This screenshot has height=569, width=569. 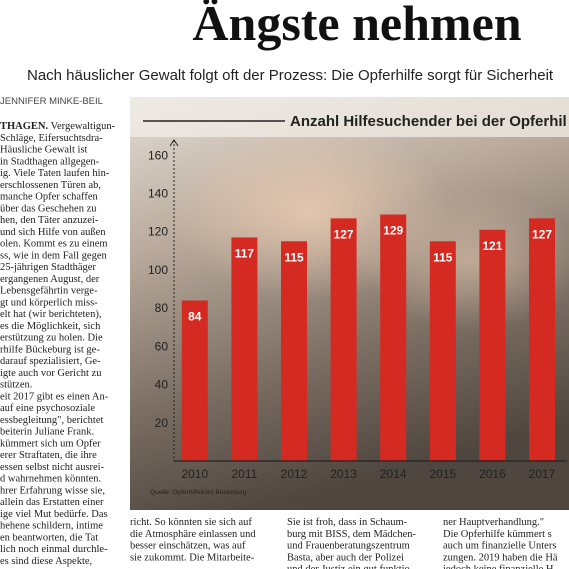 I want to click on text-line: besser einschätzen, was auf, so click(x=188, y=546).